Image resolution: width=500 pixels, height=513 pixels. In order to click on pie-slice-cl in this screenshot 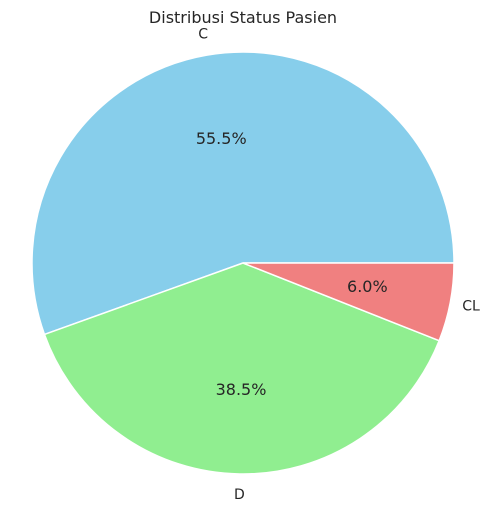, I will do `click(348, 302)`.